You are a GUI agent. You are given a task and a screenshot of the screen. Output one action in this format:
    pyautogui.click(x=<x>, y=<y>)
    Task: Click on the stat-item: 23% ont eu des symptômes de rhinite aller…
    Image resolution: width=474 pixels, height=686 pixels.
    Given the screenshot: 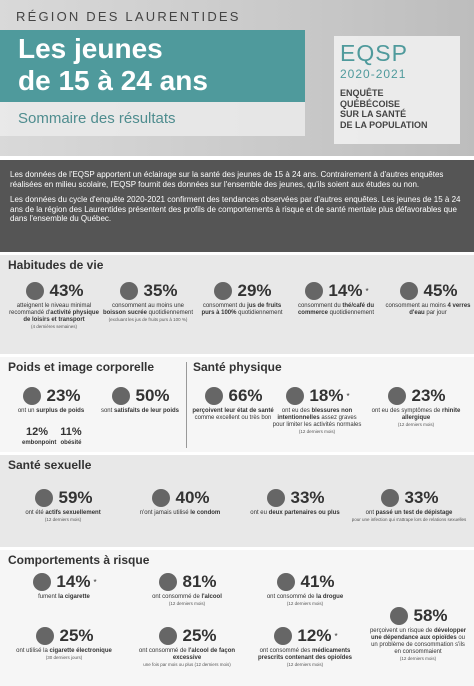 What is the action you would take?
    pyautogui.click(x=416, y=407)
    